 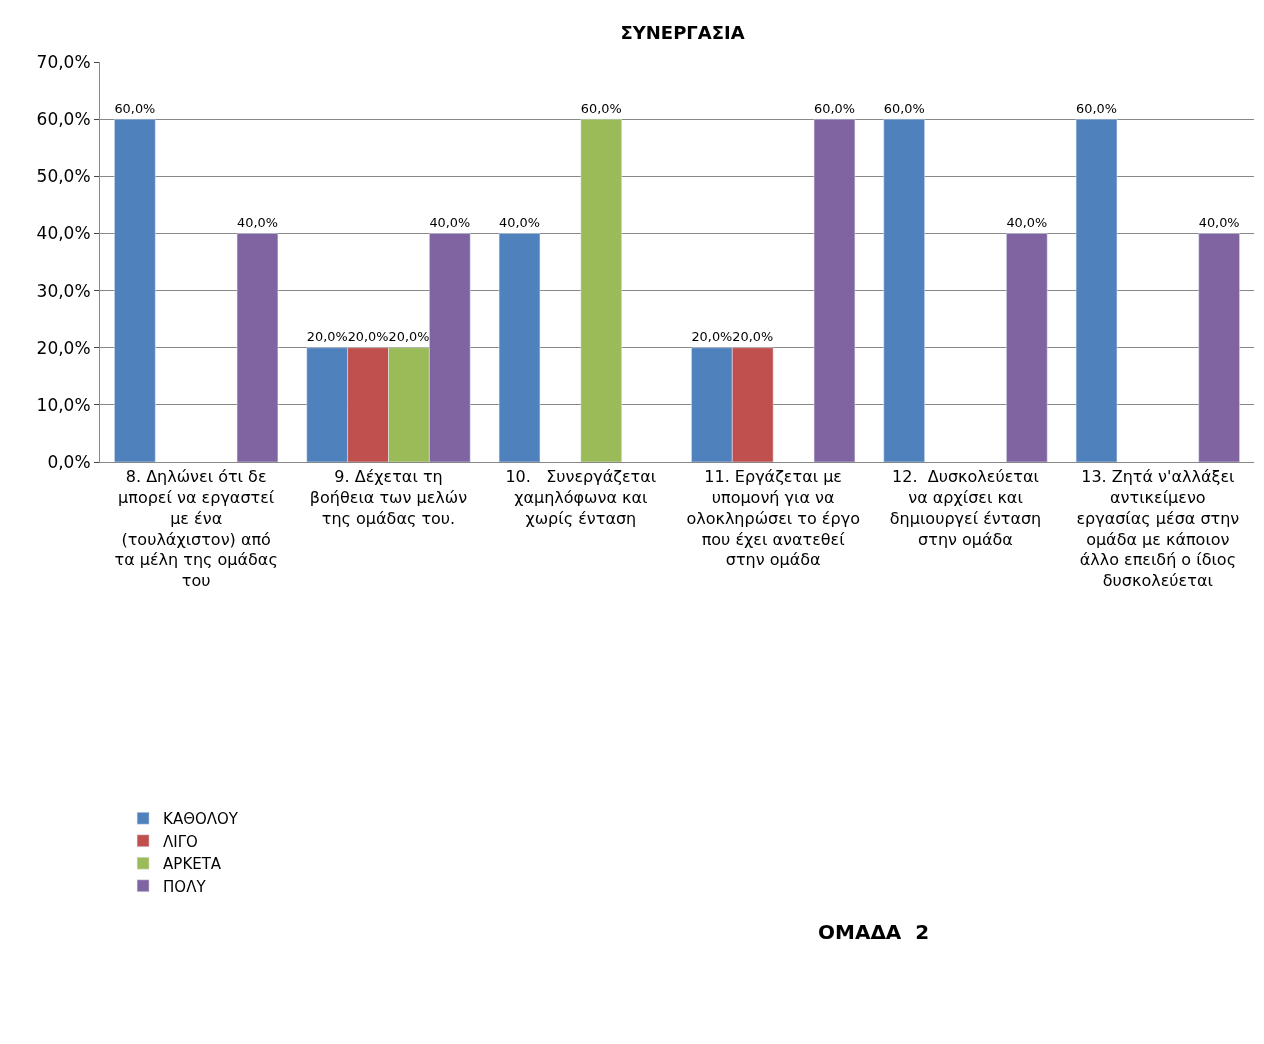 I want to click on legend-label: ΚΑΘΟΛΟΥ, so click(x=201, y=819).